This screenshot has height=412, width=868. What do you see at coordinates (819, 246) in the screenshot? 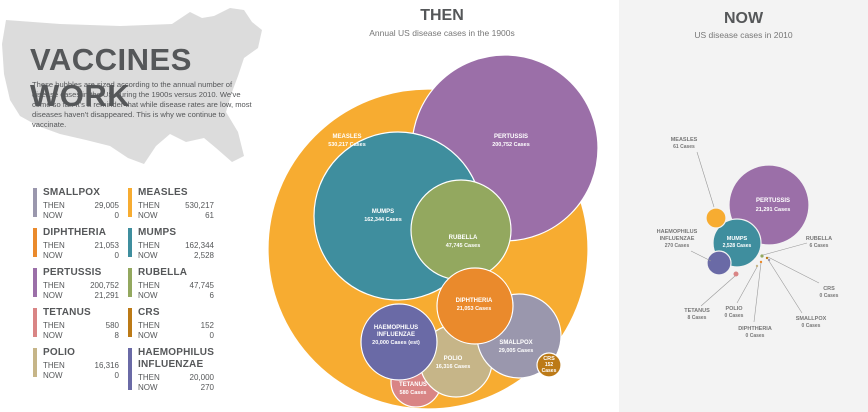
I see `now-value-rubella: 6 Cases` at bounding box center [819, 246].